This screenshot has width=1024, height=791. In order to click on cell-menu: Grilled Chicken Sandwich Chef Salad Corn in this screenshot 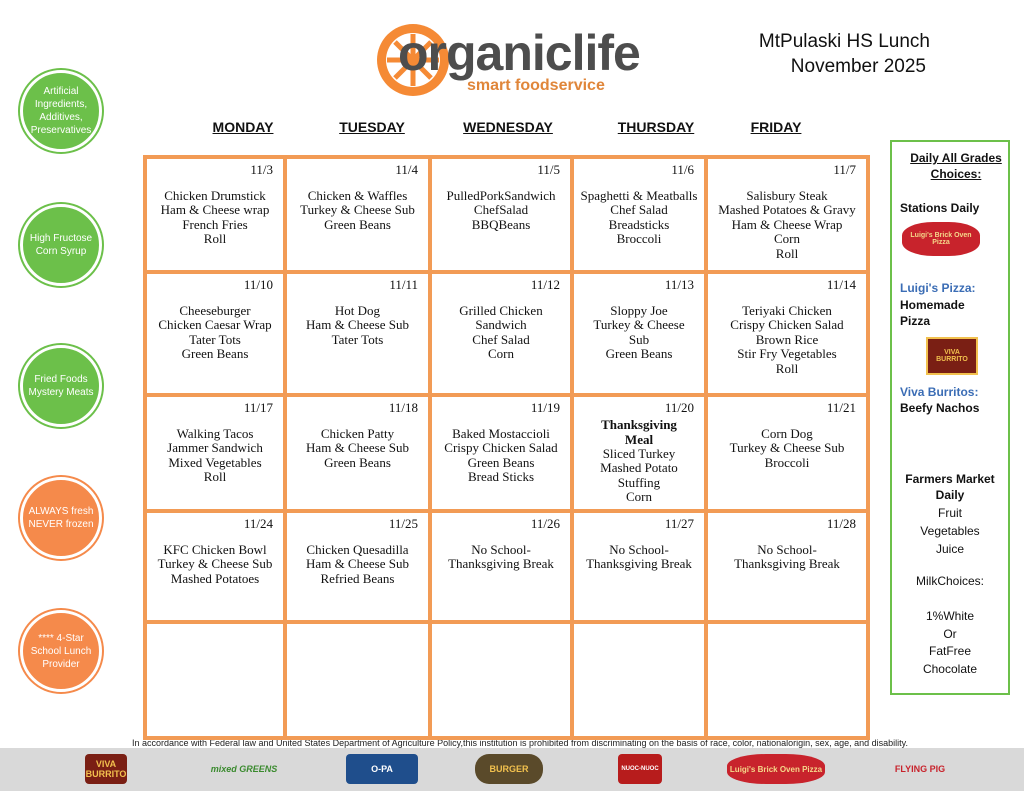, I will do `click(501, 332)`.